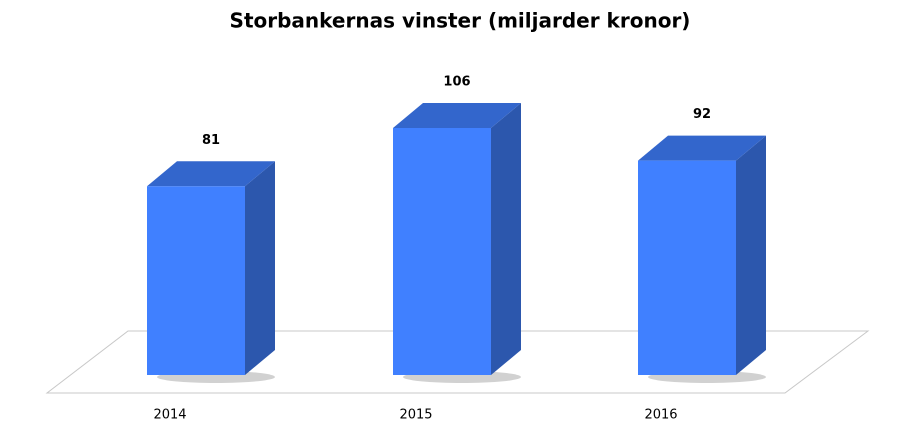  What do you see at coordinates (169, 415) in the screenshot?
I see `x-tick-label: 2014` at bounding box center [169, 415].